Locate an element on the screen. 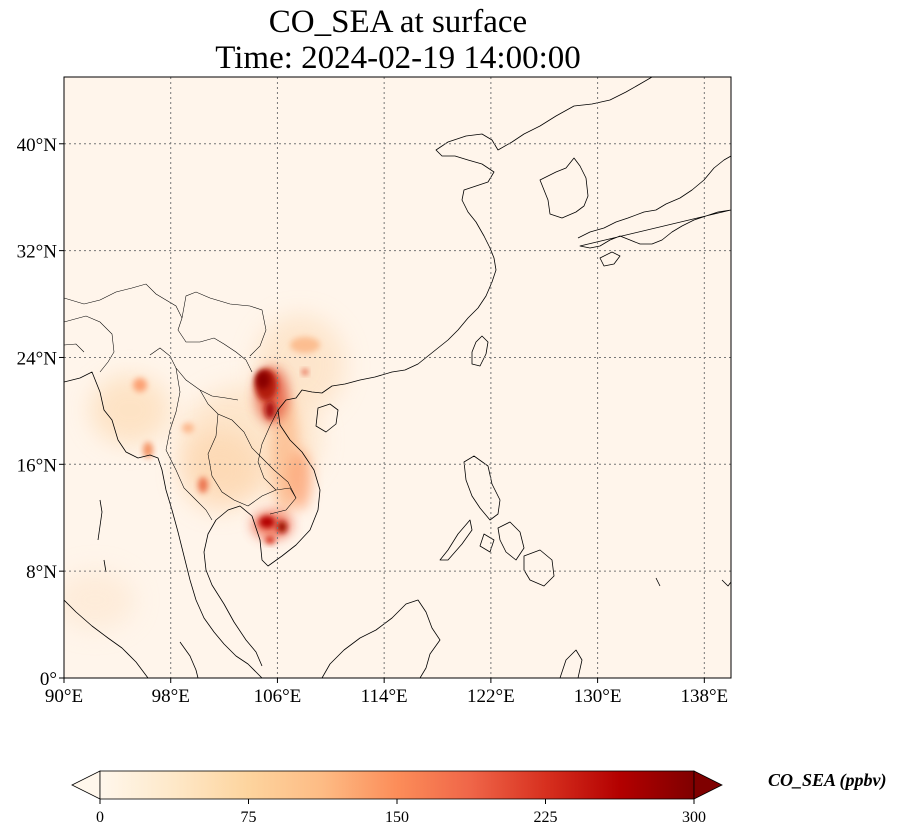 This screenshot has height=836, width=916. colorbar-extend-min is located at coordinates (86, 785).